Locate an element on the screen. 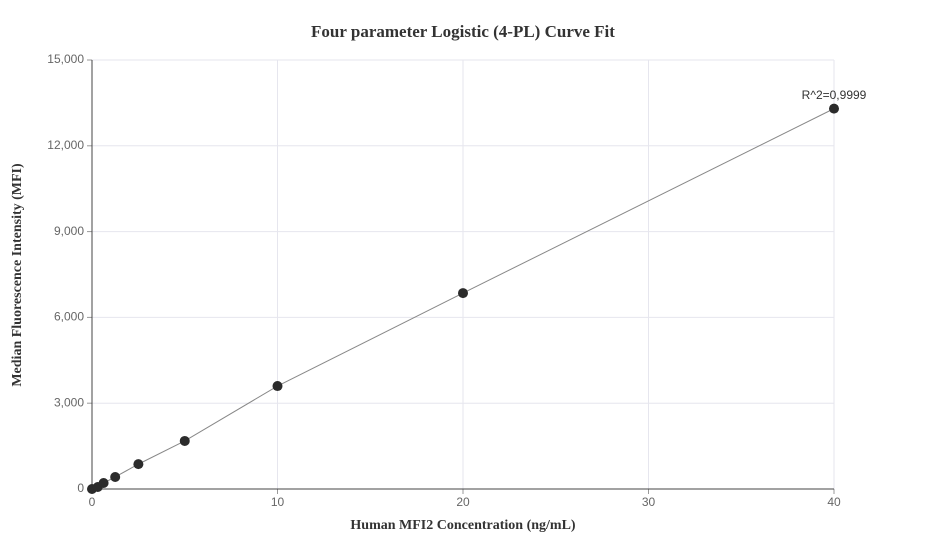 This screenshot has width=927, height=560. x-axis-label: Human MFI2 Concentration (ng/mL) is located at coordinates (463, 525).